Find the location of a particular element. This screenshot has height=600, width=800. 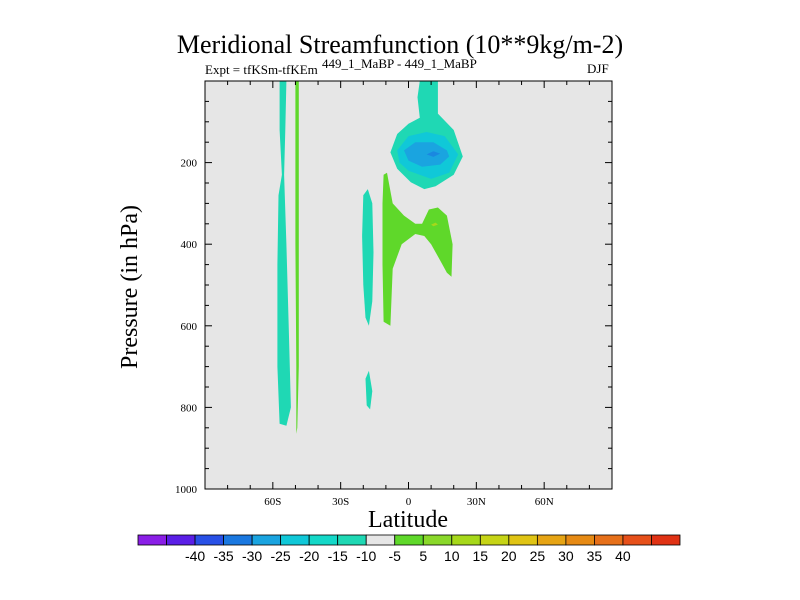

difference-label: 449_1_MaBP - 449_1_MaBP is located at coordinates (399, 63).